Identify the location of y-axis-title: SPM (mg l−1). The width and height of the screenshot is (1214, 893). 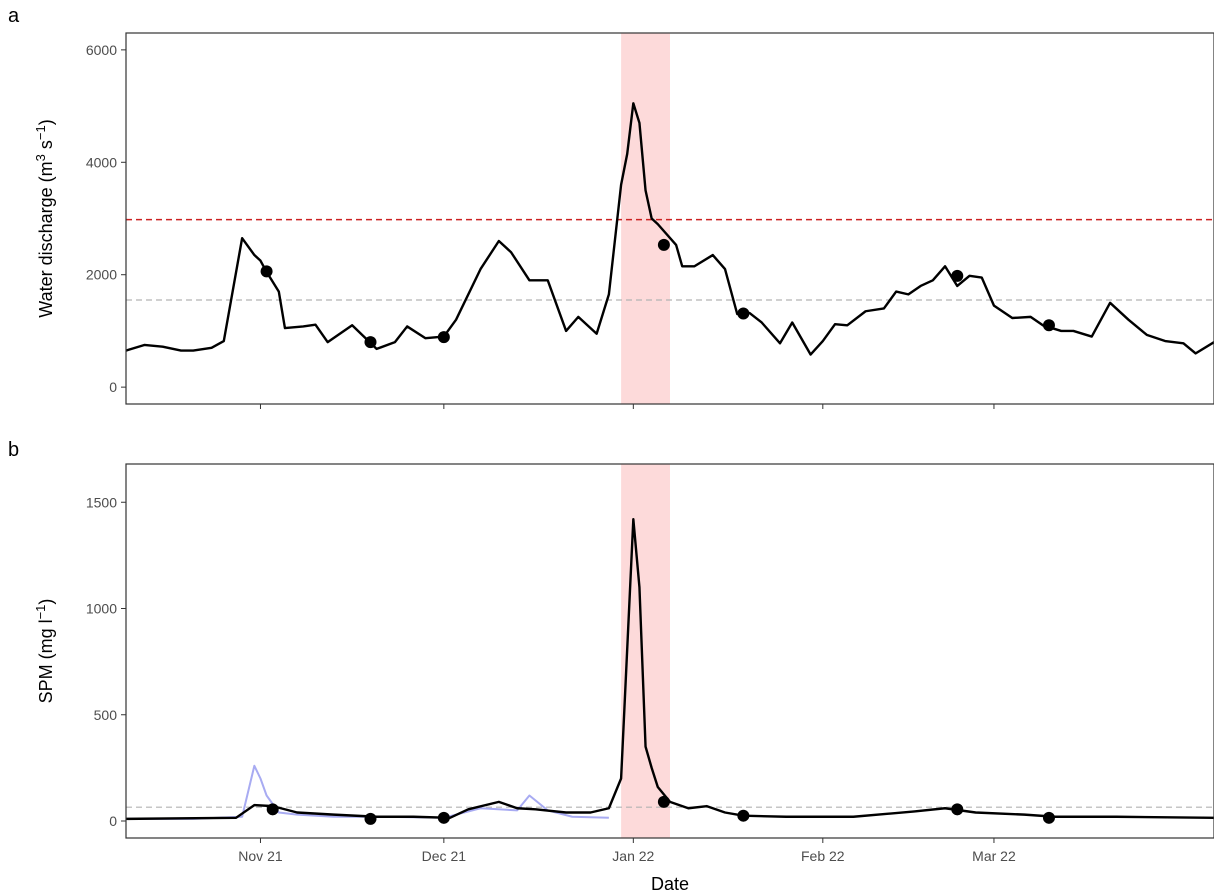
(45, 651).